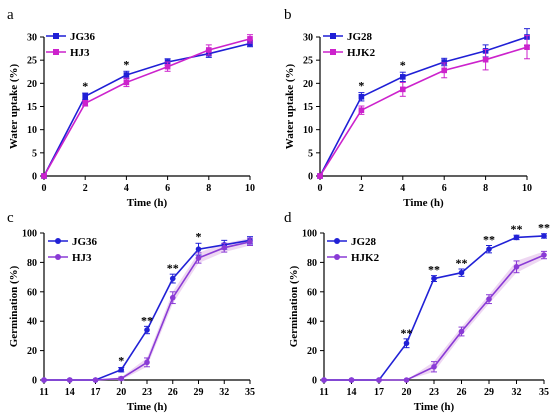  Describe the element at coordinates (517, 392) in the screenshot. I see `x-tick-label: 32` at that location.